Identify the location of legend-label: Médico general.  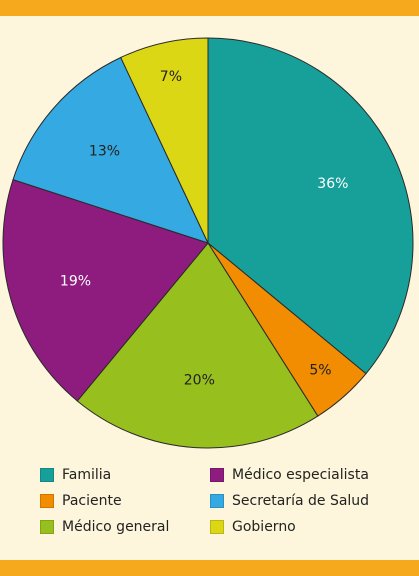
(116, 527).